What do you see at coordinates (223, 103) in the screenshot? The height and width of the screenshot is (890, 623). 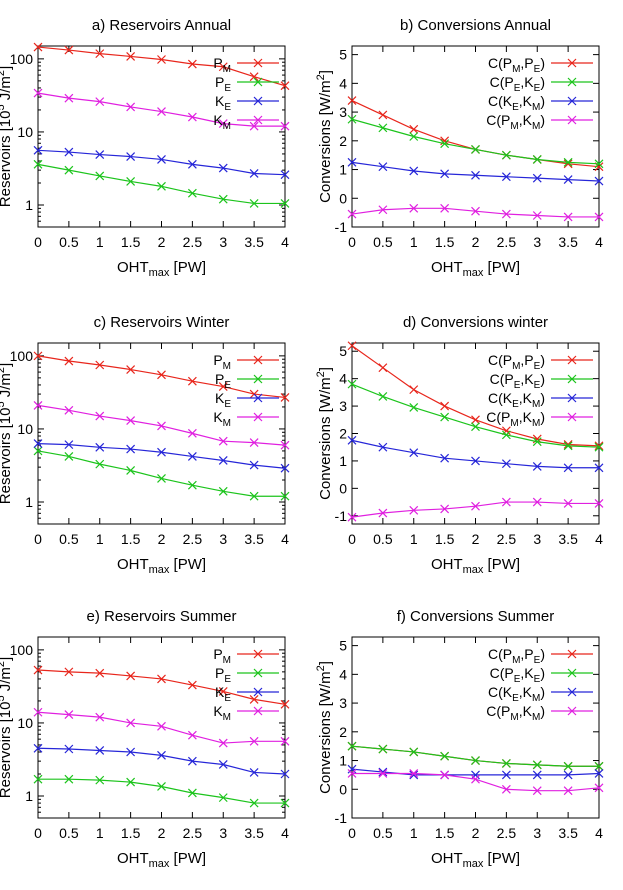 I see `legend-label: KE` at bounding box center [223, 103].